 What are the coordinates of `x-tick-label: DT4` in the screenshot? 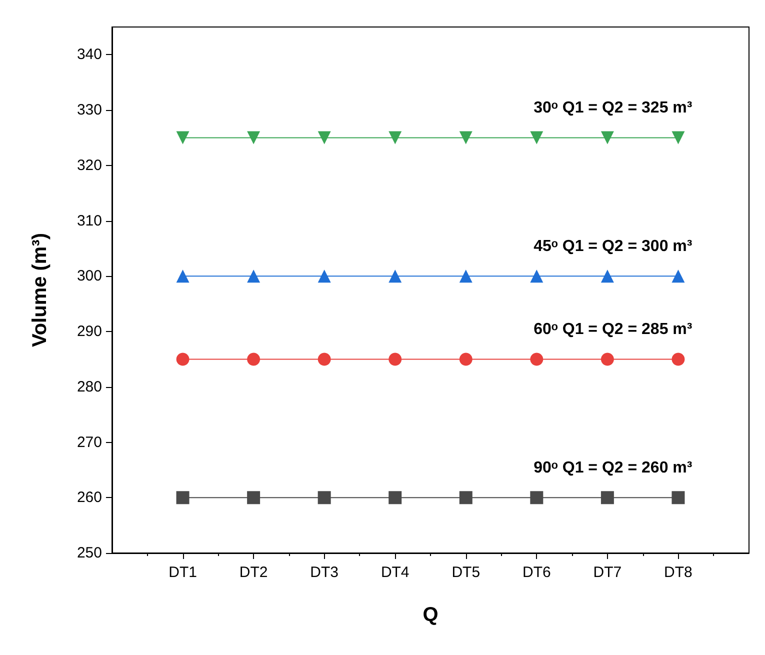 It's located at (395, 572).